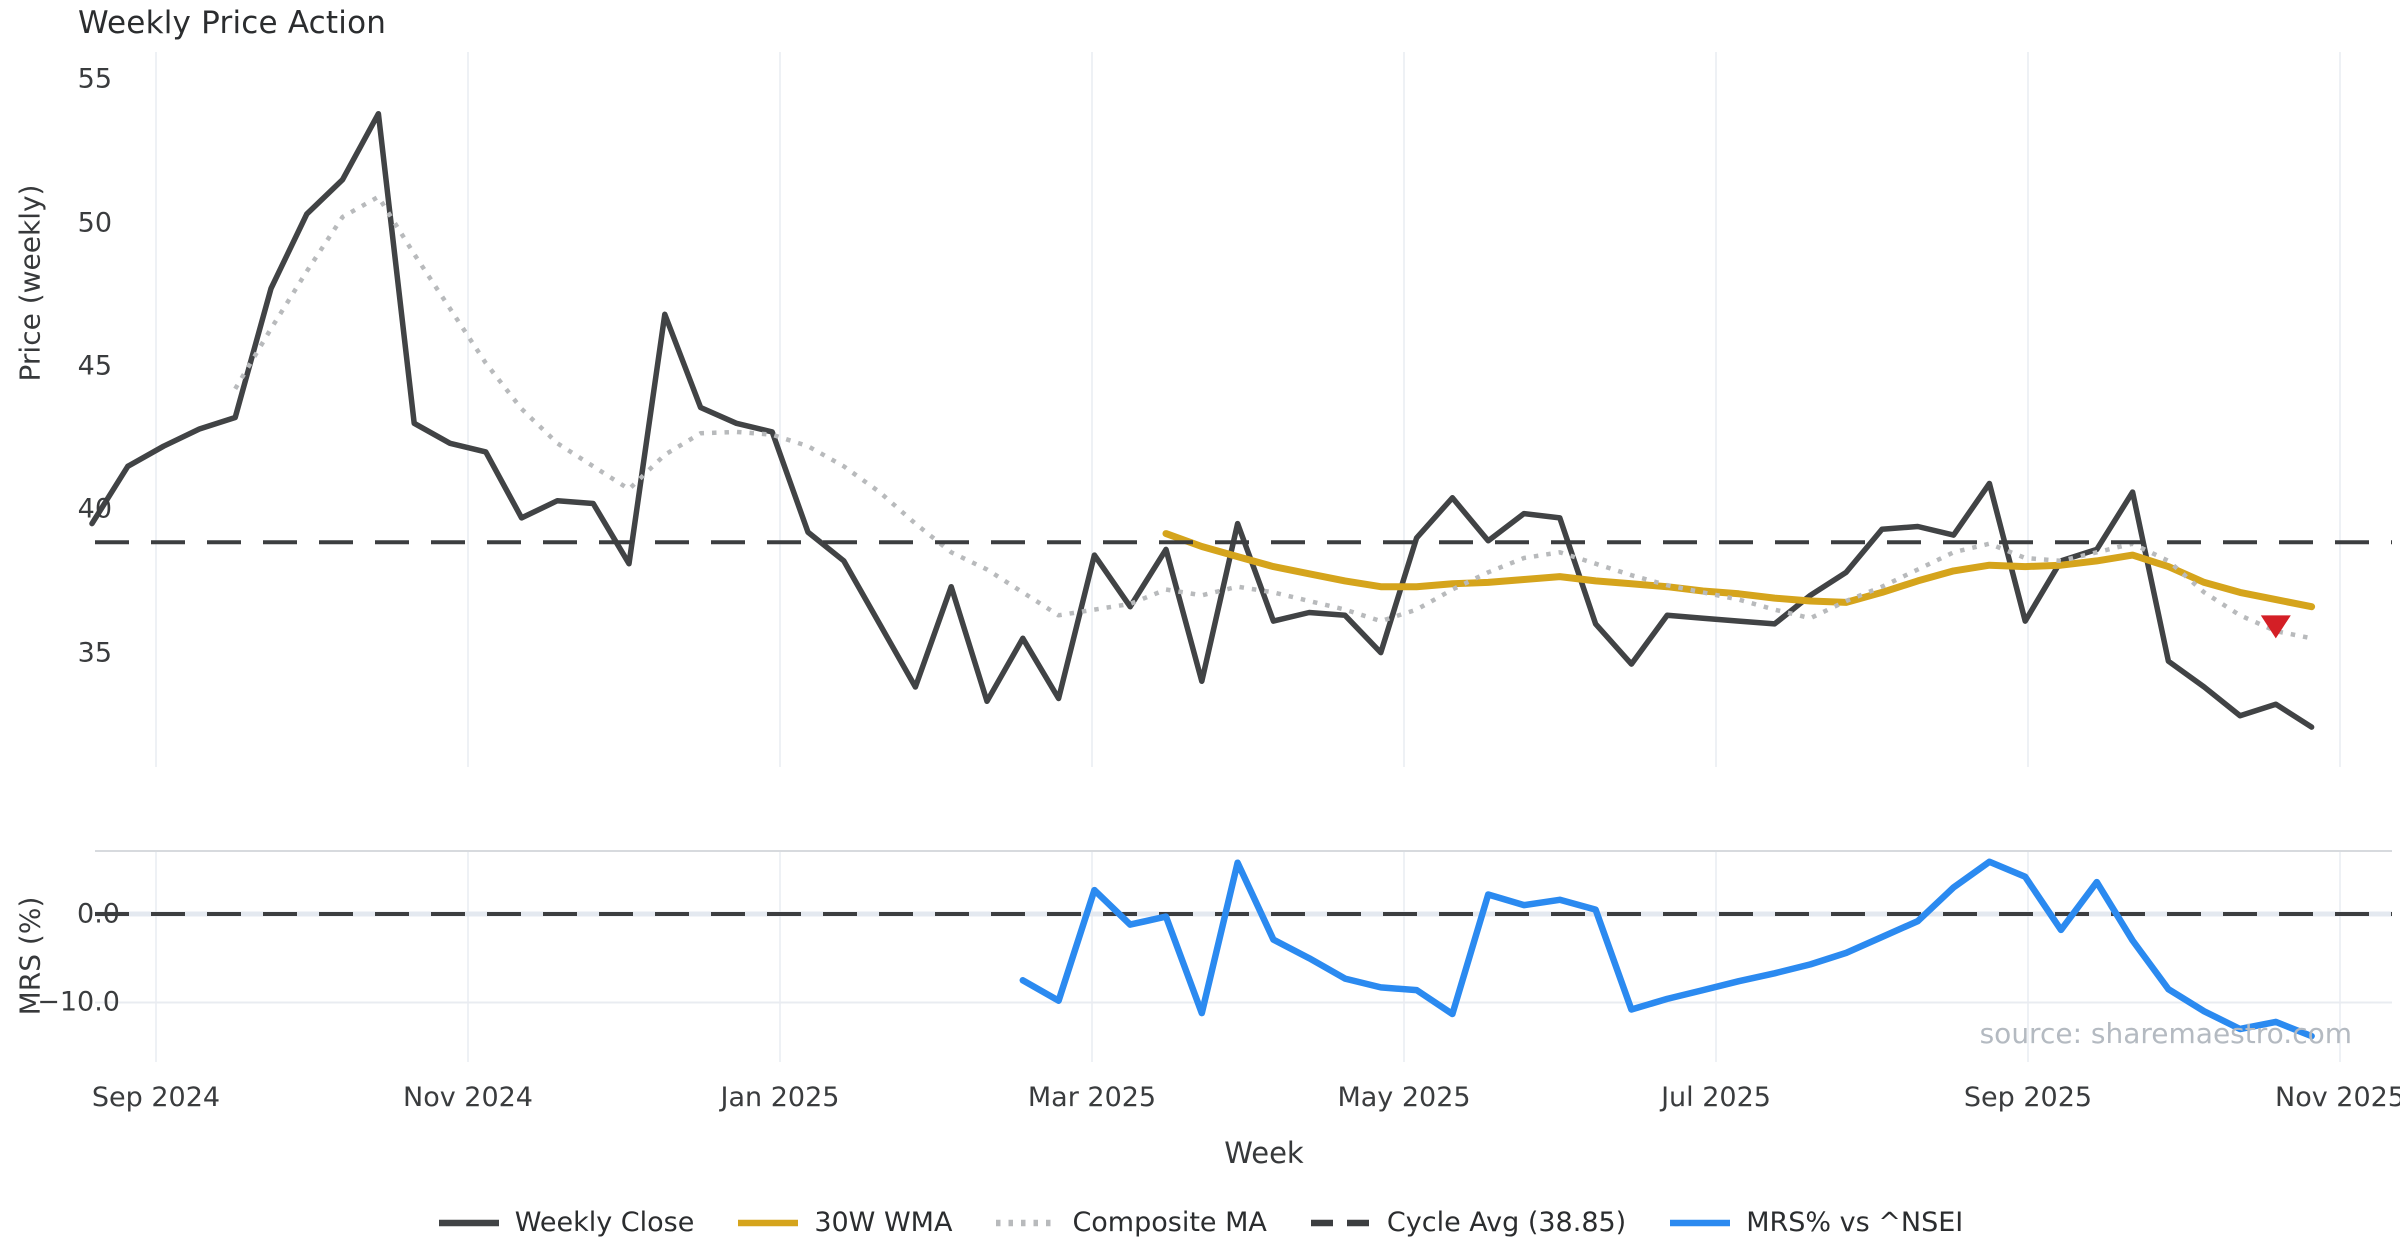  What do you see at coordinates (1169, 1222) in the screenshot?
I see `legend-label: Composite MA` at bounding box center [1169, 1222].